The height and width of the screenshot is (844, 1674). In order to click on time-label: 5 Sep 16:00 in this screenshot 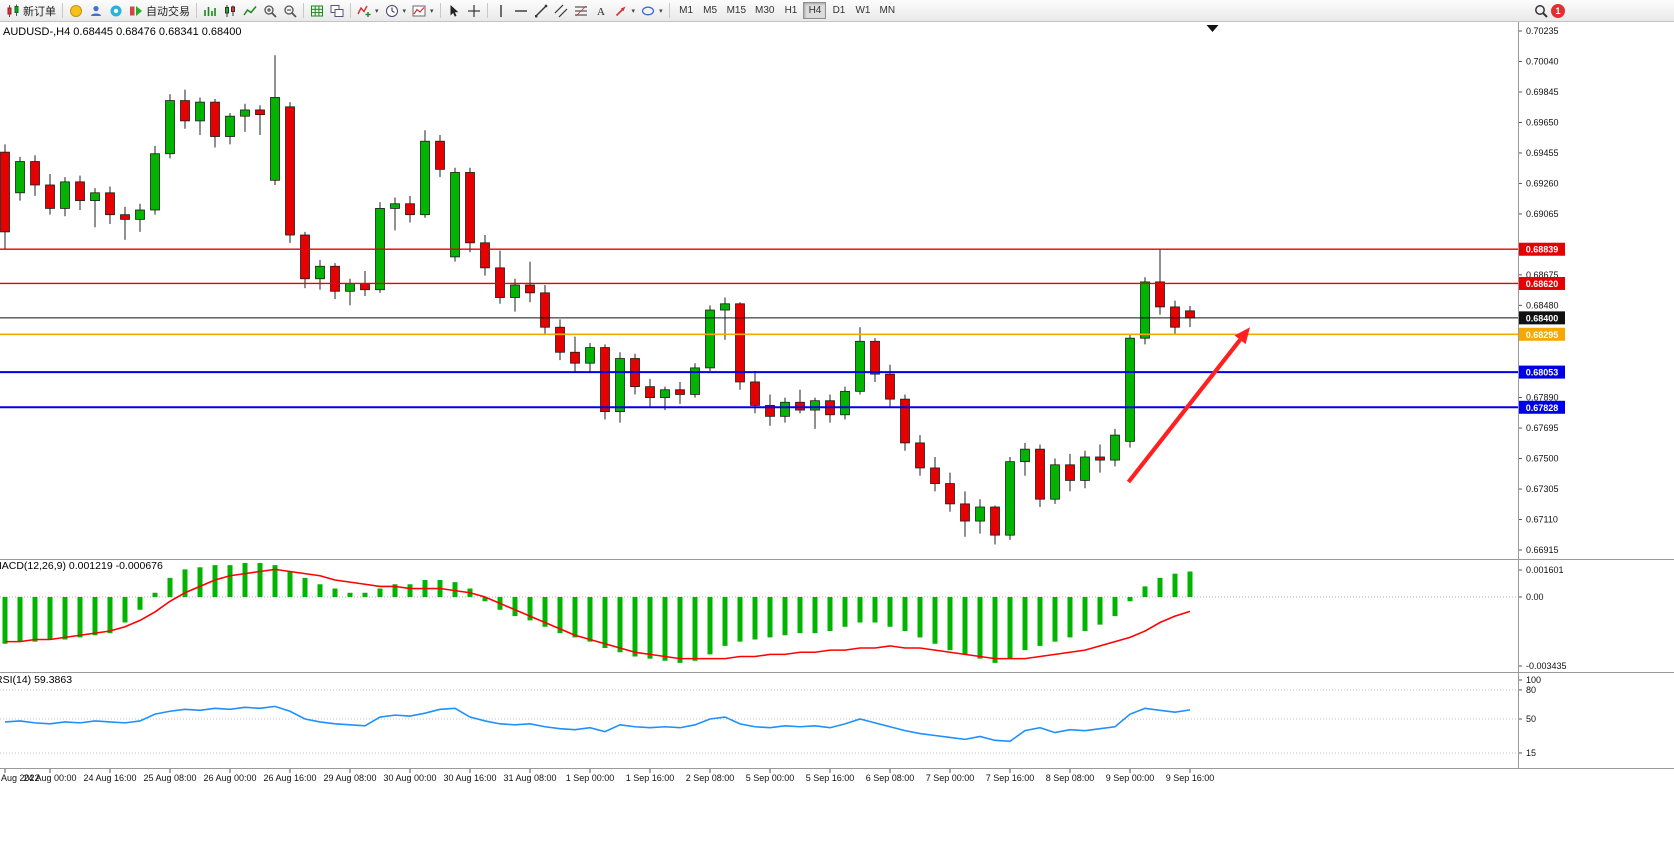, I will do `click(830, 778)`.